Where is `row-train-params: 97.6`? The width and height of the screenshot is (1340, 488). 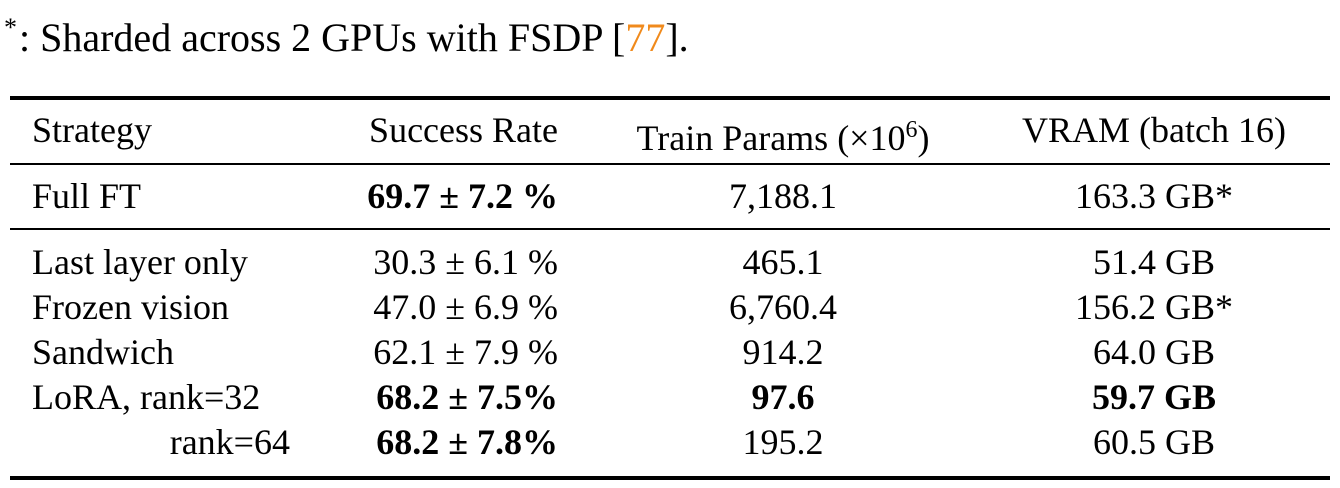 row-train-params: 97.6 is located at coordinates (783, 397).